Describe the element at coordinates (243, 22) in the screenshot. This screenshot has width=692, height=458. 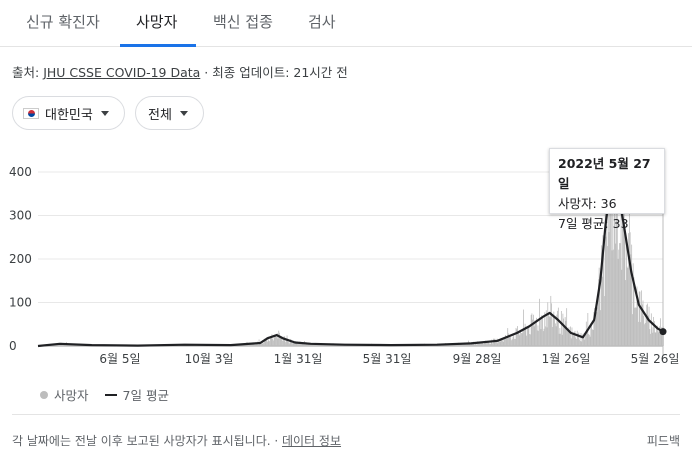
I see `tab-vaccination: 백신 접종` at that location.